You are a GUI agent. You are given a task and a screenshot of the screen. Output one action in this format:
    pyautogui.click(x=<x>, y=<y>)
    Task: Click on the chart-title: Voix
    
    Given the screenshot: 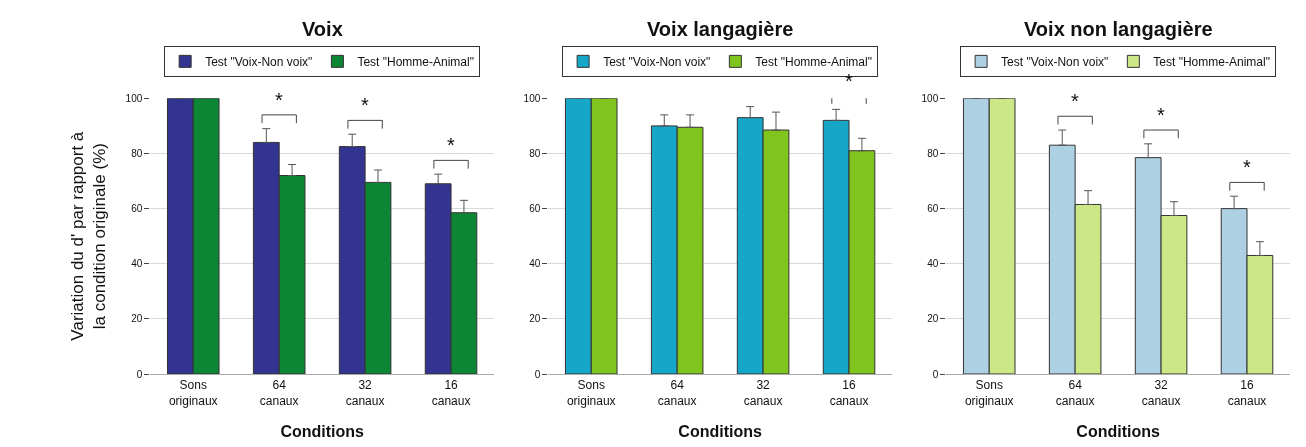 What is the action you would take?
    pyautogui.click(x=322, y=29)
    